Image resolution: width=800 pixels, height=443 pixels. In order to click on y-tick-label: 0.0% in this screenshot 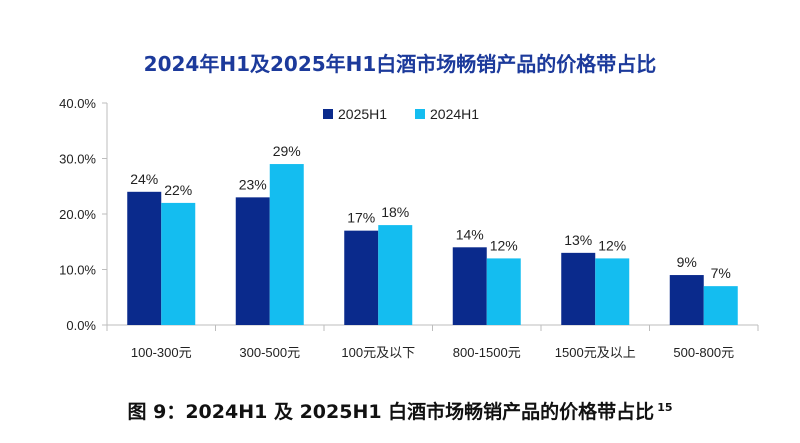, I will do `click(81, 325)`.